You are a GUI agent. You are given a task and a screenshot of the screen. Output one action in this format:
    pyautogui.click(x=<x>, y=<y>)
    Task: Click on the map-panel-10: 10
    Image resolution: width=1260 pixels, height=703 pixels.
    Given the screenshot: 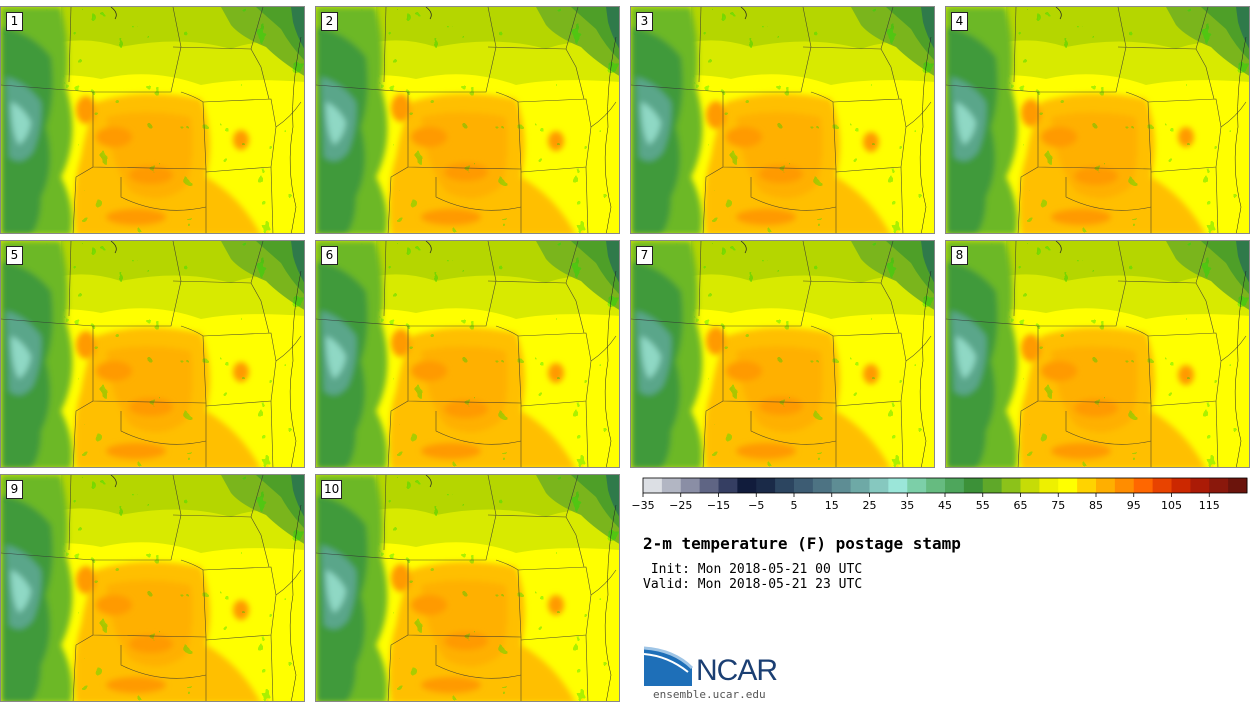 What is the action you would take?
    pyautogui.click(x=467, y=588)
    